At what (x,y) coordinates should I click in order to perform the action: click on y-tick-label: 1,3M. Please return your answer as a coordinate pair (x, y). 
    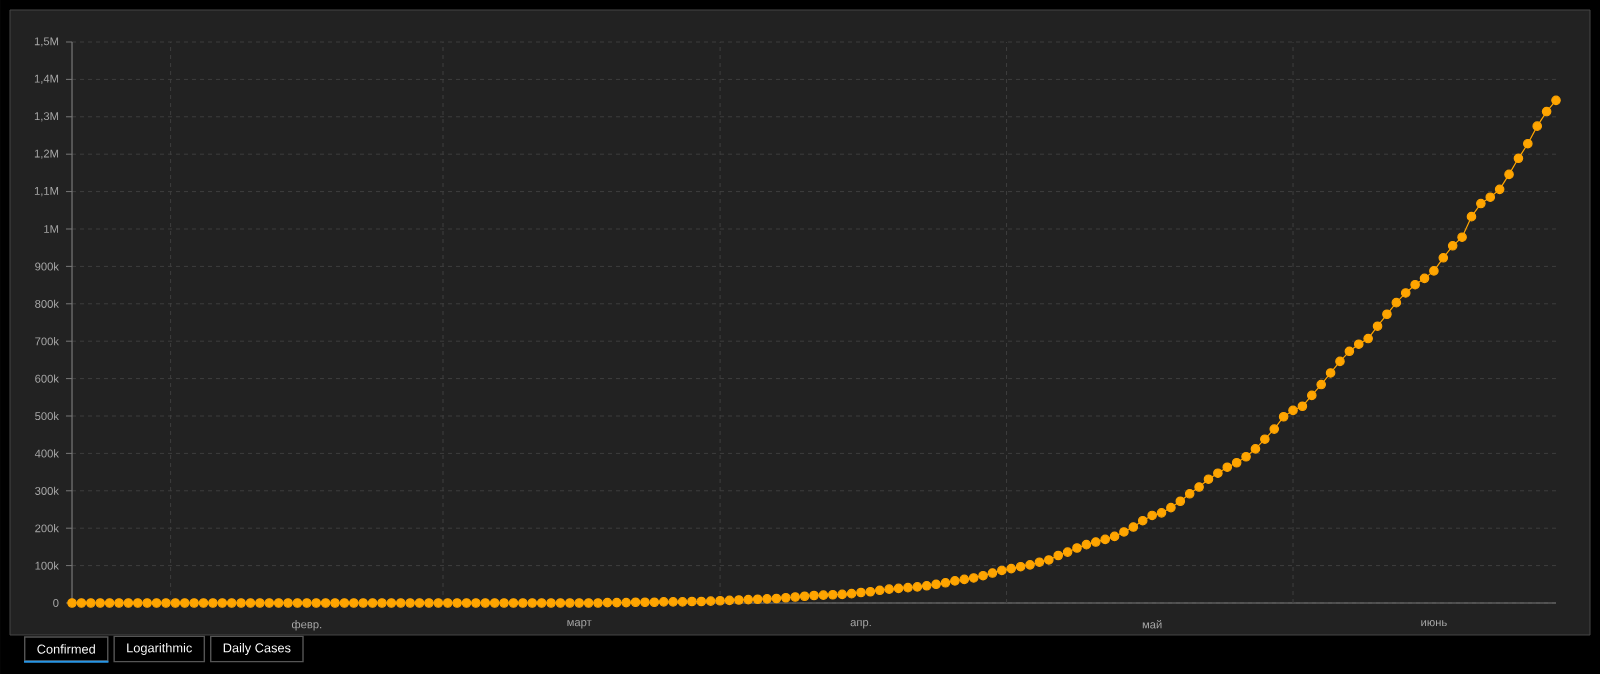
    Looking at the image, I should click on (46, 117).